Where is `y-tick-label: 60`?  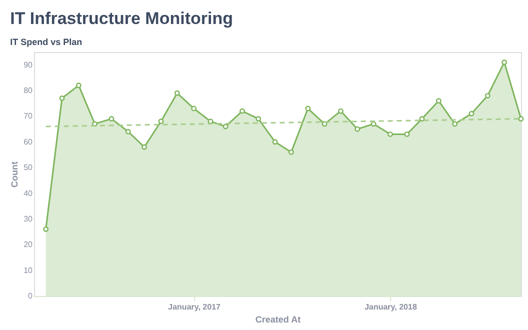 y-tick-label: 60 is located at coordinates (29, 141).